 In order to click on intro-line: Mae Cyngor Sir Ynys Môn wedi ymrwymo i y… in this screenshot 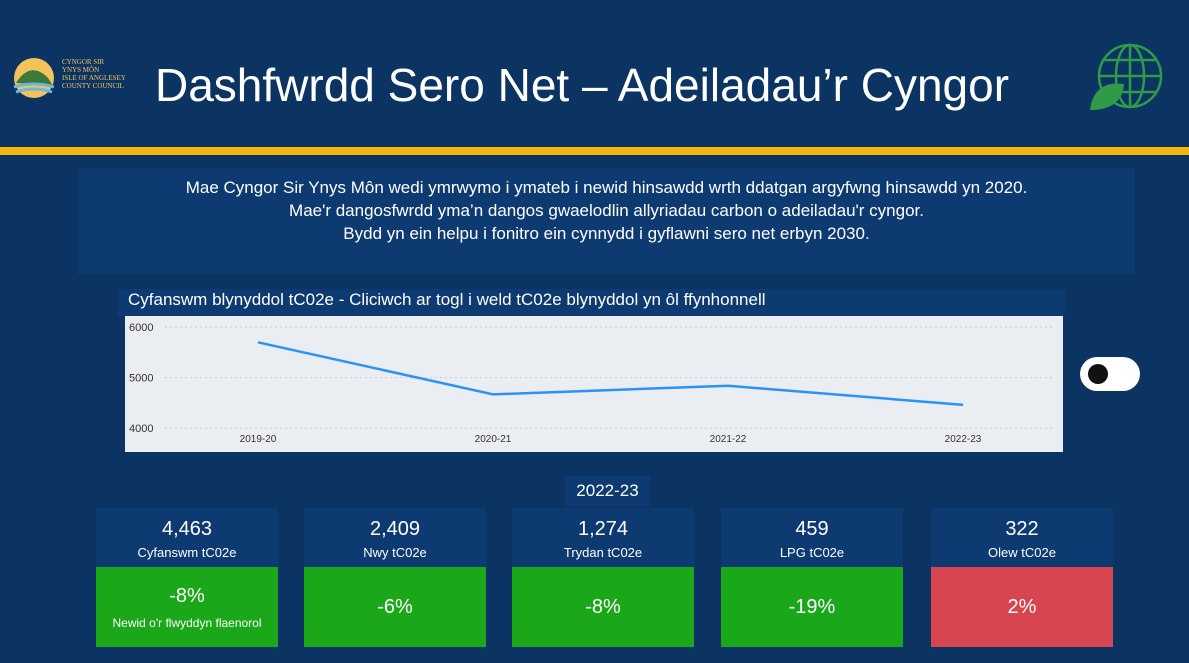, I will do `click(606, 187)`.